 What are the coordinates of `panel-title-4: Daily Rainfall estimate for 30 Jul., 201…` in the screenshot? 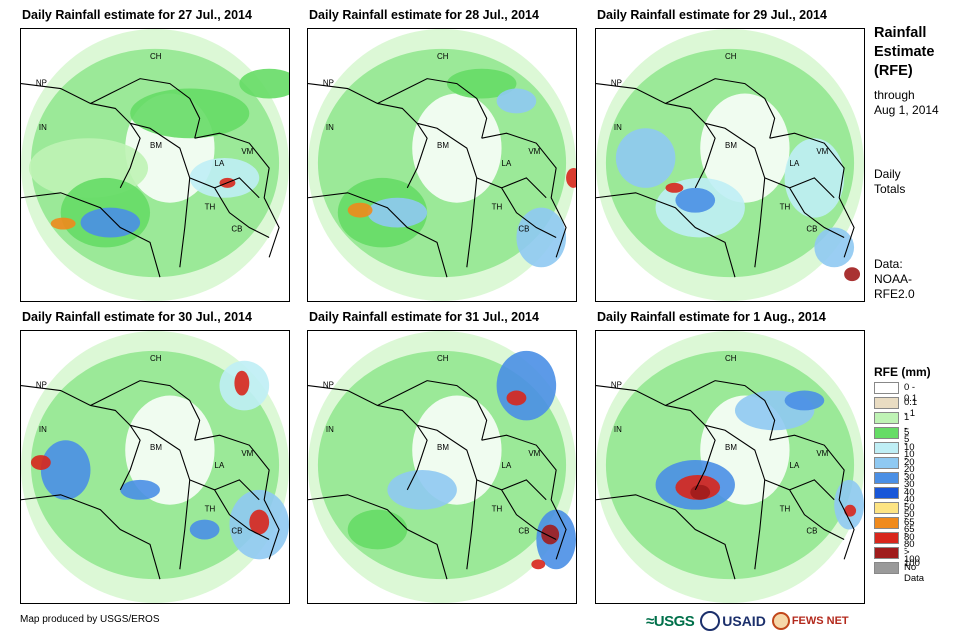 It's located at (137, 317).